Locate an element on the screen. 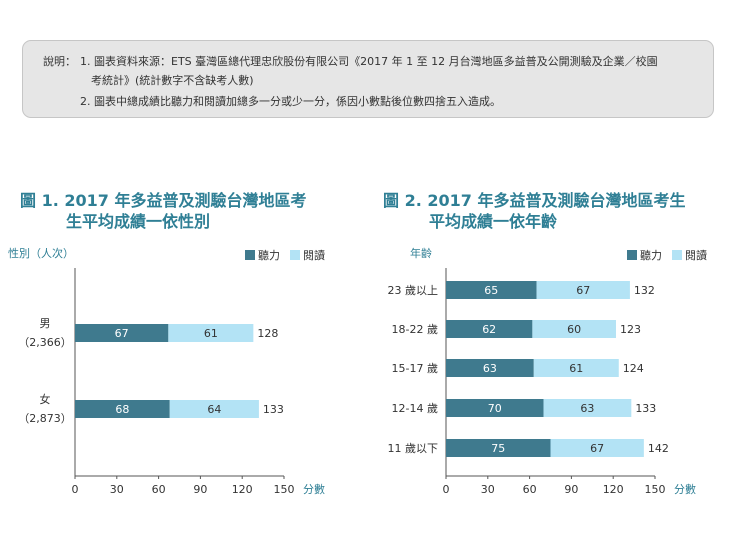  chart-2-data-label-reading-3: 61 is located at coordinates (576, 368).